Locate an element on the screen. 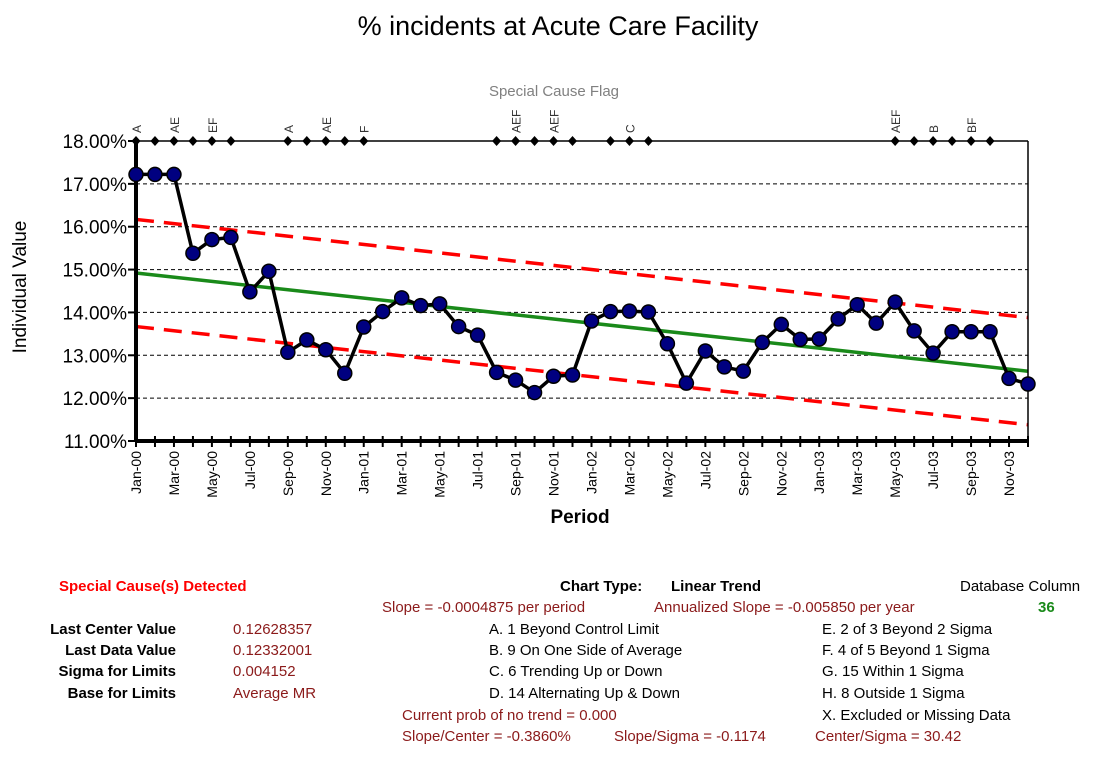 Image resolution: width=1118 pixels, height=759 pixels. x-tick-label: Mar-03 is located at coordinates (857, 473).